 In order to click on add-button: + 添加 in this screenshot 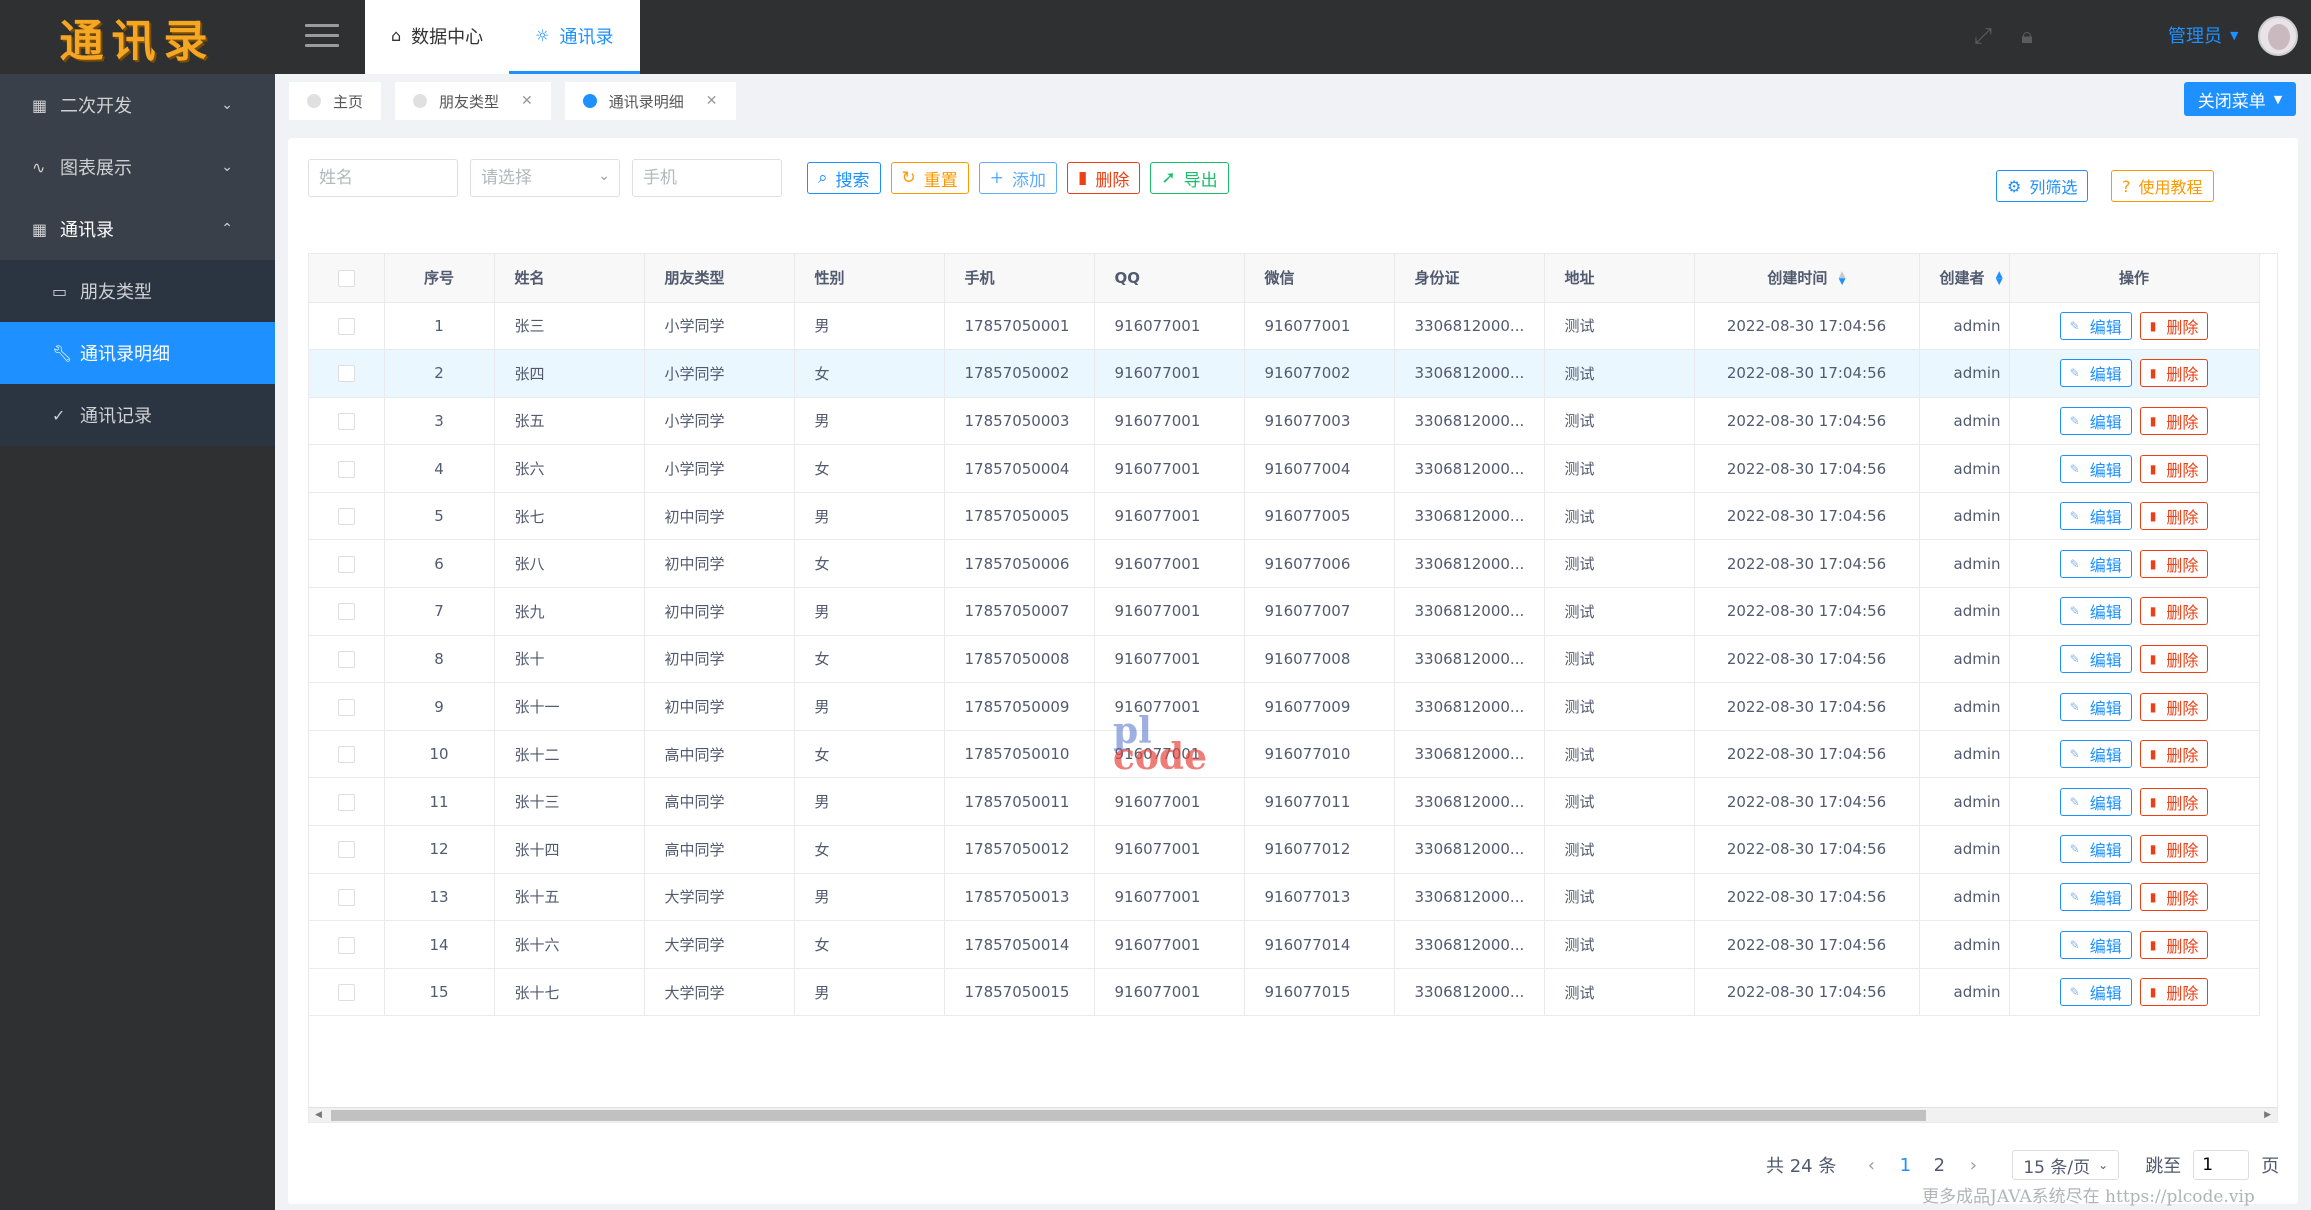, I will do `click(1018, 178)`.